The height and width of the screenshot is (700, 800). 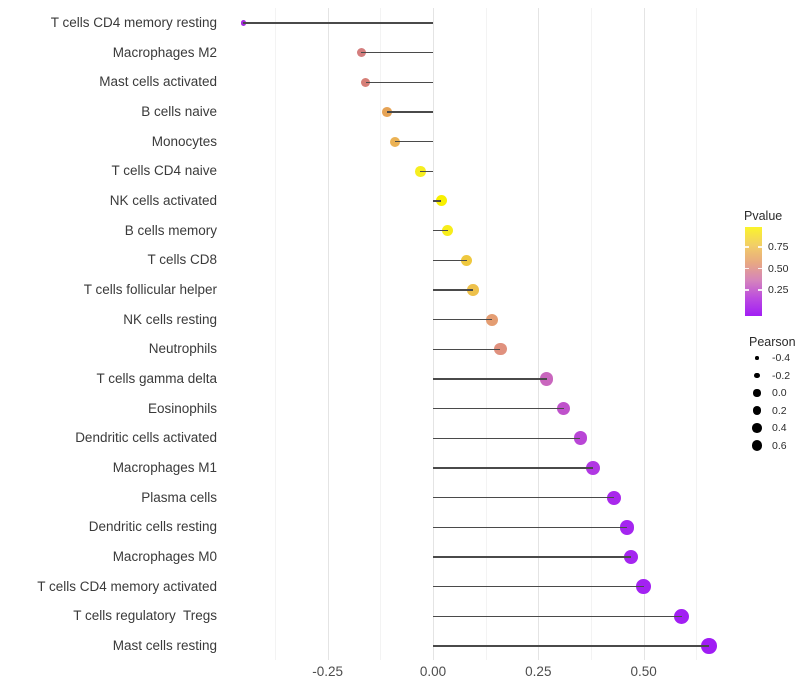 I want to click on category-label: Monocytes, so click(x=184, y=141).